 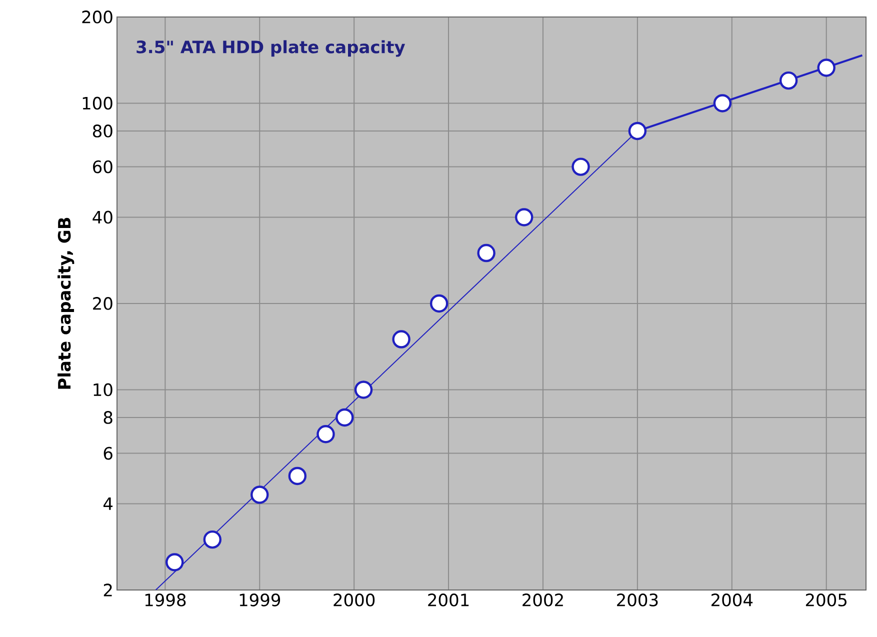 What do you see at coordinates (732, 600) in the screenshot?
I see `x-tick-label: 2004` at bounding box center [732, 600].